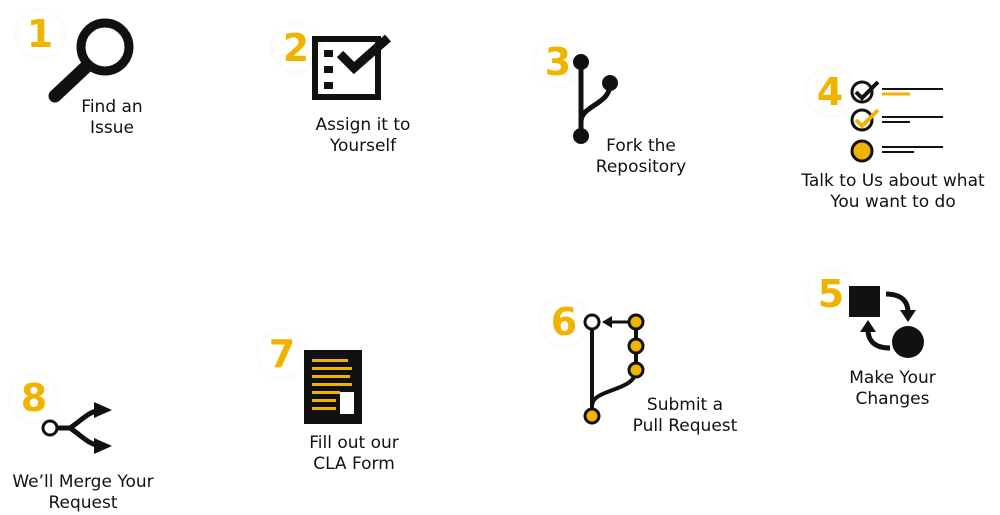  I want to click on step-number: 8, so click(34, 398).